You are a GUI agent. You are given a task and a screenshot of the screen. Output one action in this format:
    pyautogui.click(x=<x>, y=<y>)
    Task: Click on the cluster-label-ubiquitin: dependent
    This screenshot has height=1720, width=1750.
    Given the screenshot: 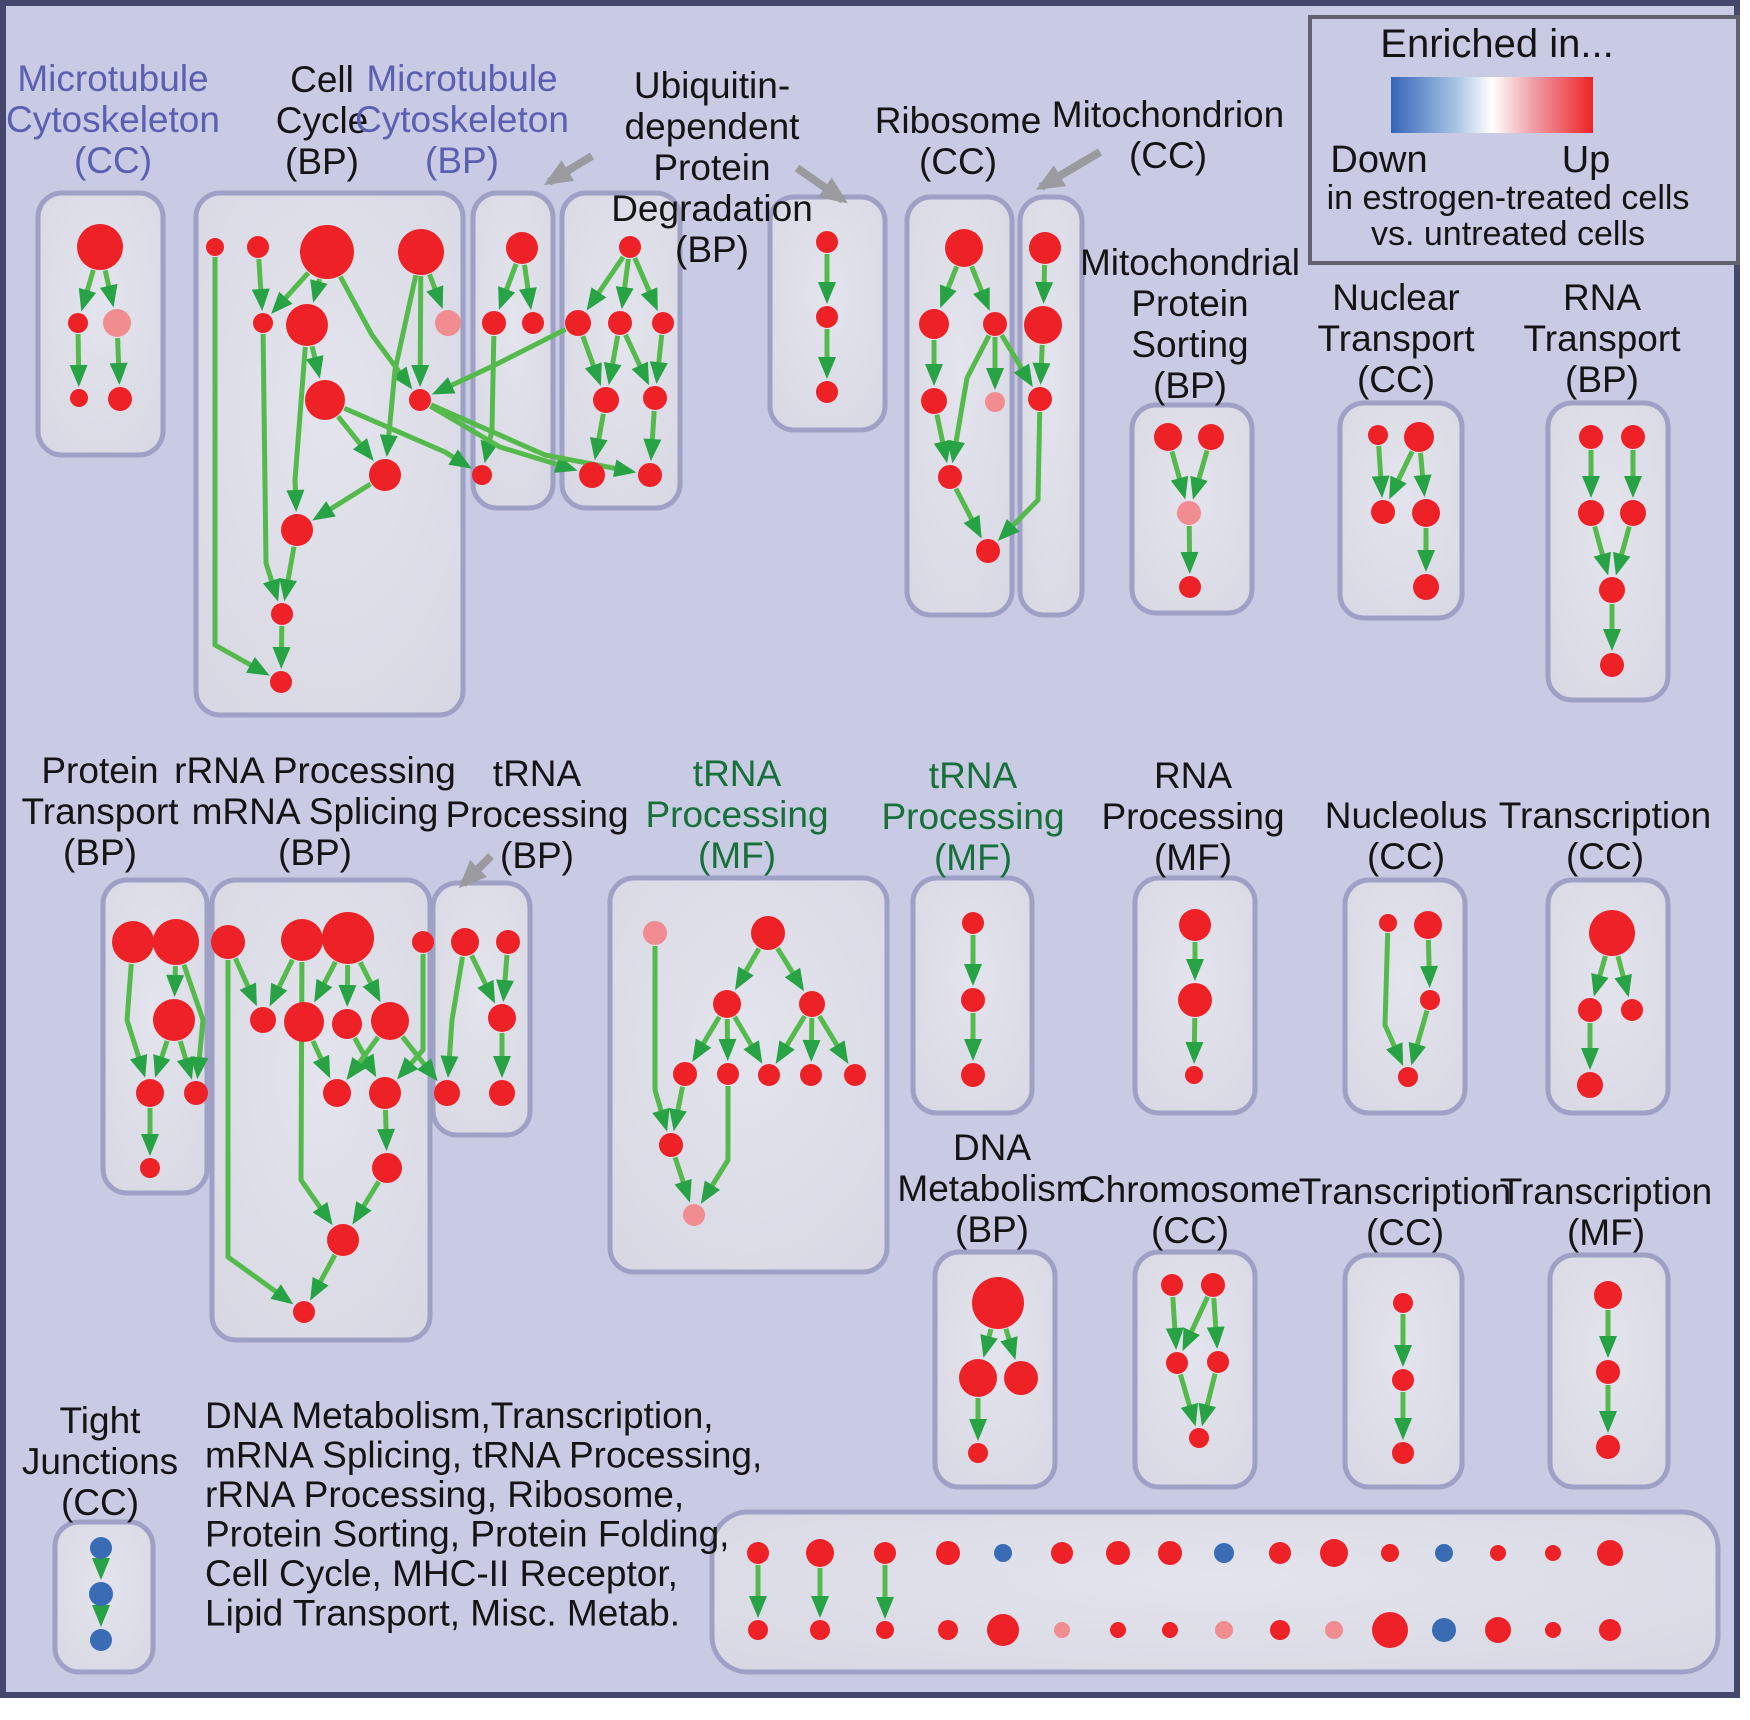 What is the action you would take?
    pyautogui.click(x=713, y=126)
    